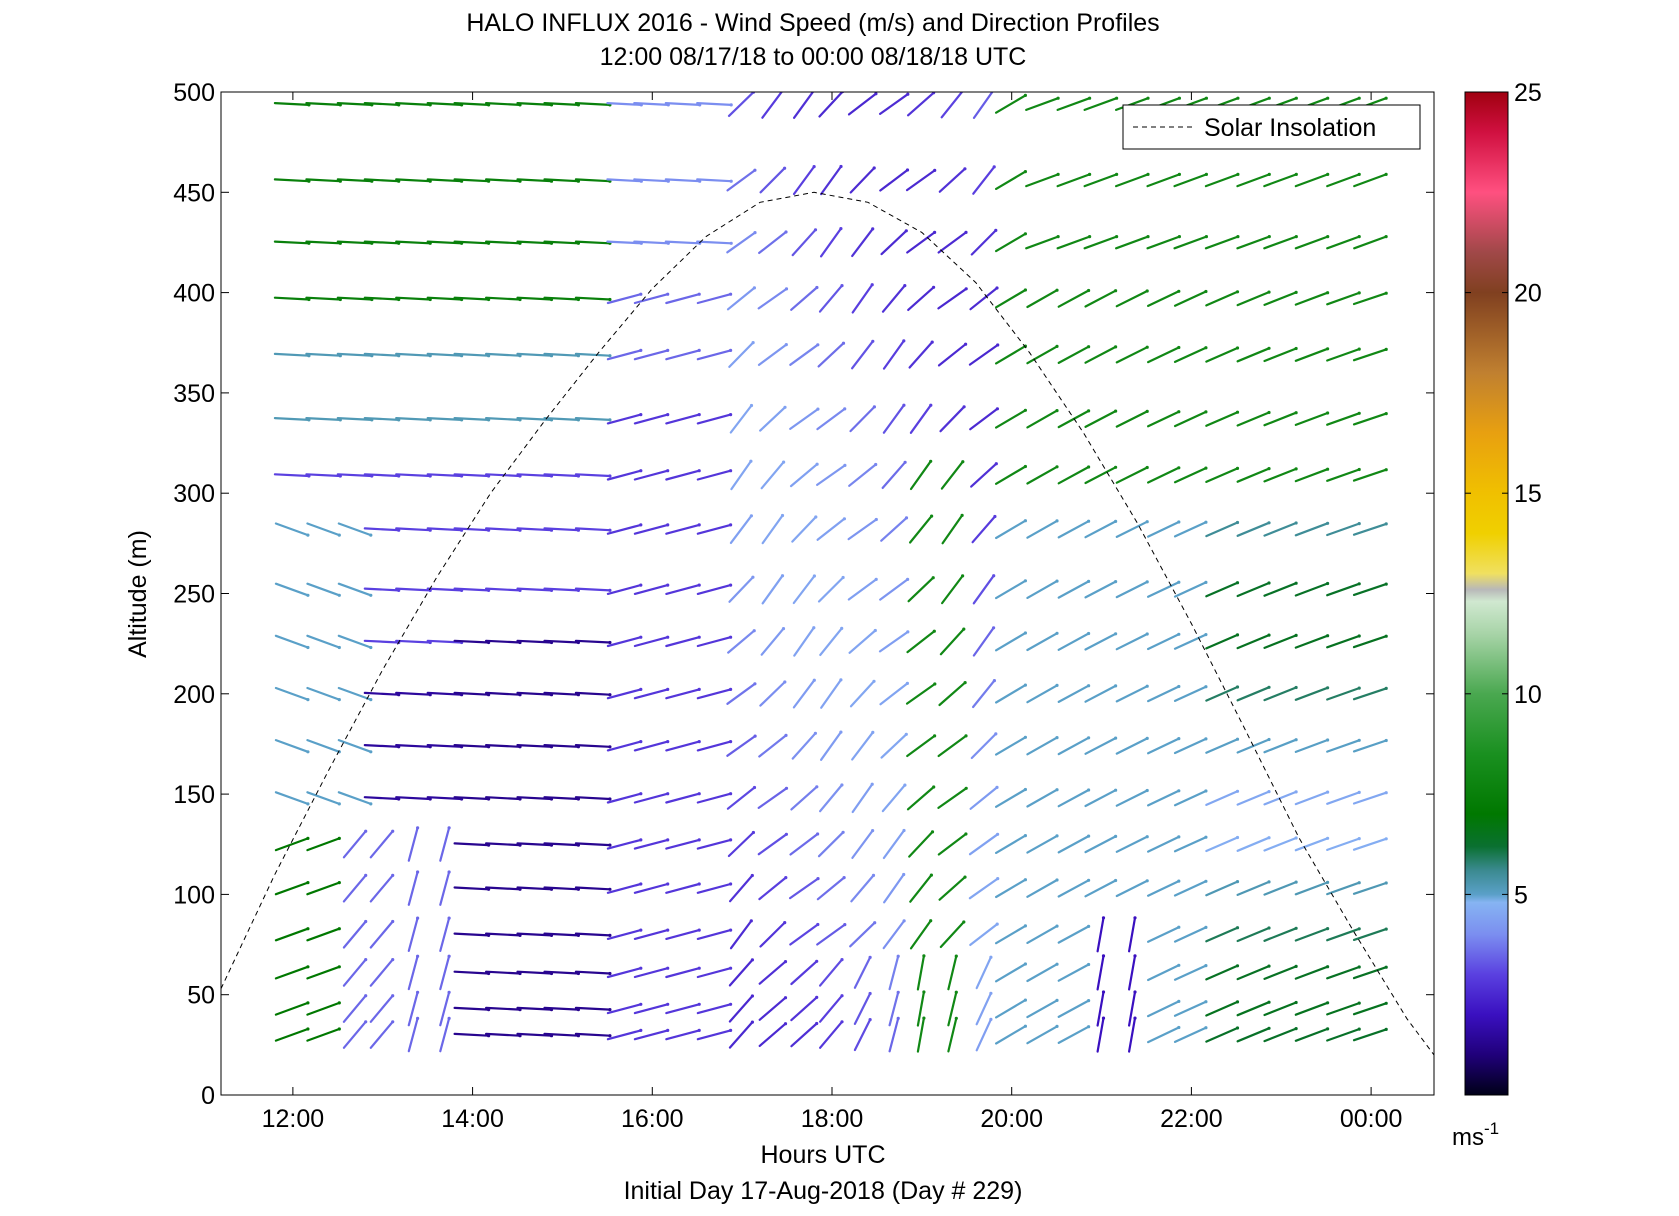 The height and width of the screenshot is (1216, 1679). Describe the element at coordinates (194, 93) in the screenshot. I see `y-tick-label: 500` at that location.